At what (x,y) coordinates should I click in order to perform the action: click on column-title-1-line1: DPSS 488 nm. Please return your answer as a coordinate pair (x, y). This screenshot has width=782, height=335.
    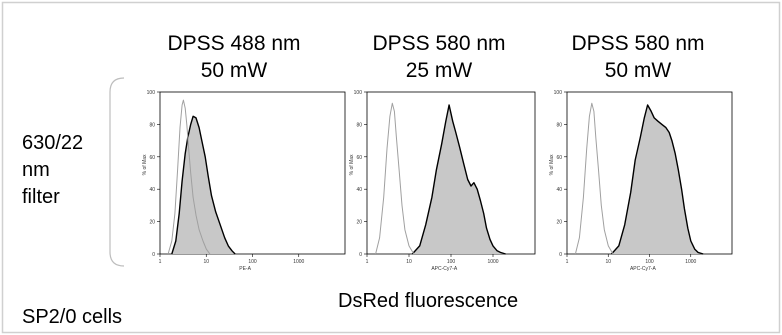
    Looking at the image, I should click on (234, 43).